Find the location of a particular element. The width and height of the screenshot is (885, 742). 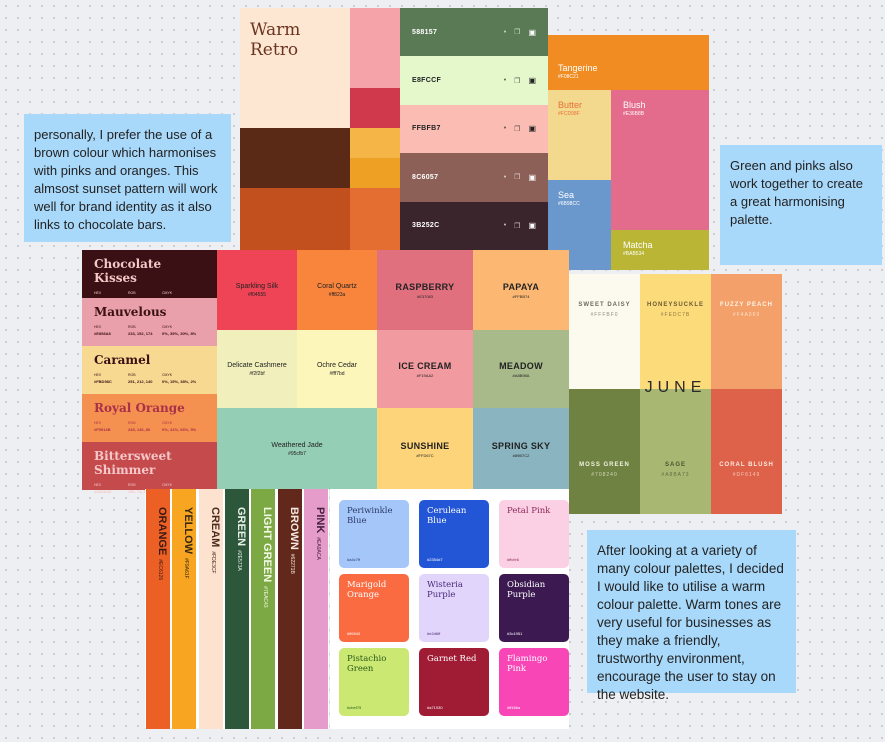

color-card-name: Garnet Red is located at coordinates (452, 659).